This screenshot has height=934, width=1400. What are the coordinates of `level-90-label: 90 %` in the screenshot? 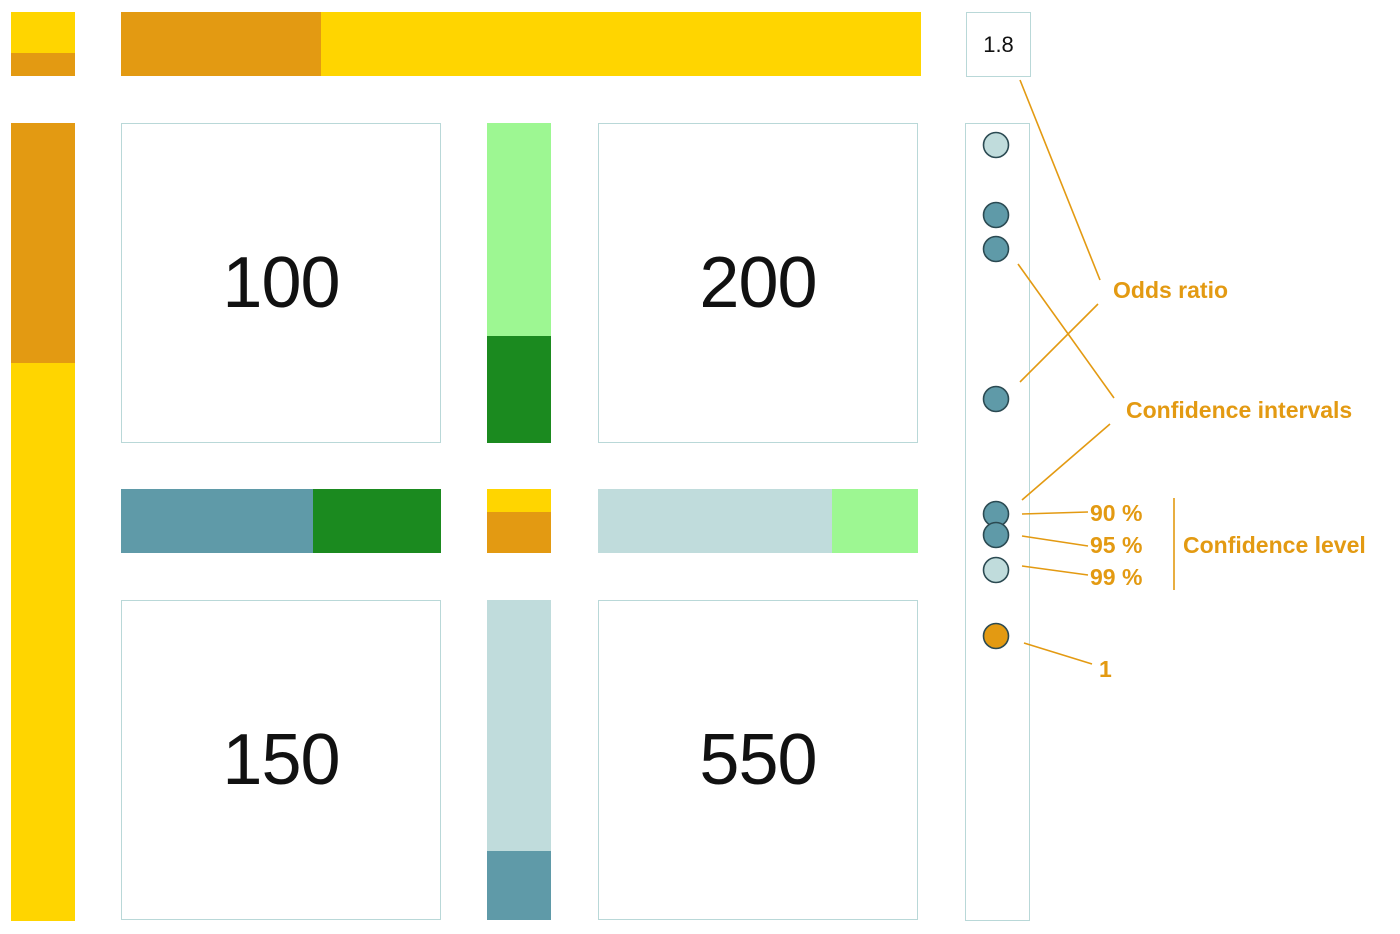 It's located at (1116, 513).